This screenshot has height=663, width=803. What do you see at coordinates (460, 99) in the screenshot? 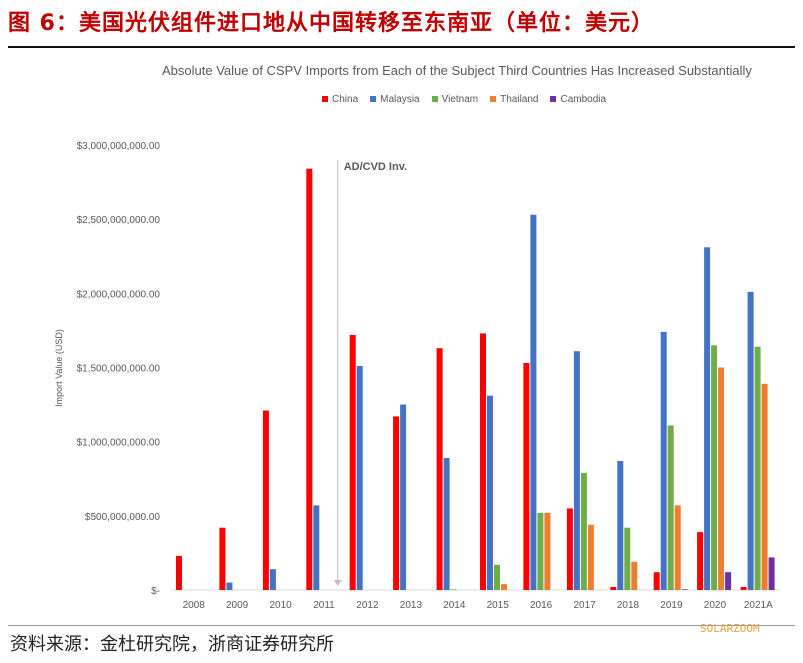
I see `legend-label-vietnam: Vietnam` at bounding box center [460, 99].